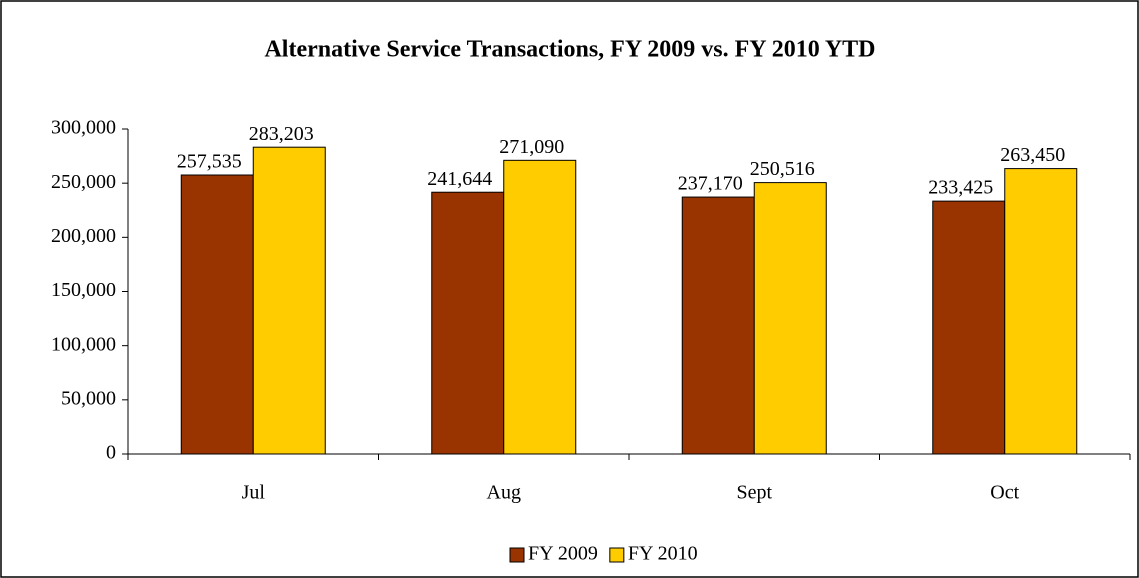  I want to click on y-tick-label: 200,000, so click(83, 236).